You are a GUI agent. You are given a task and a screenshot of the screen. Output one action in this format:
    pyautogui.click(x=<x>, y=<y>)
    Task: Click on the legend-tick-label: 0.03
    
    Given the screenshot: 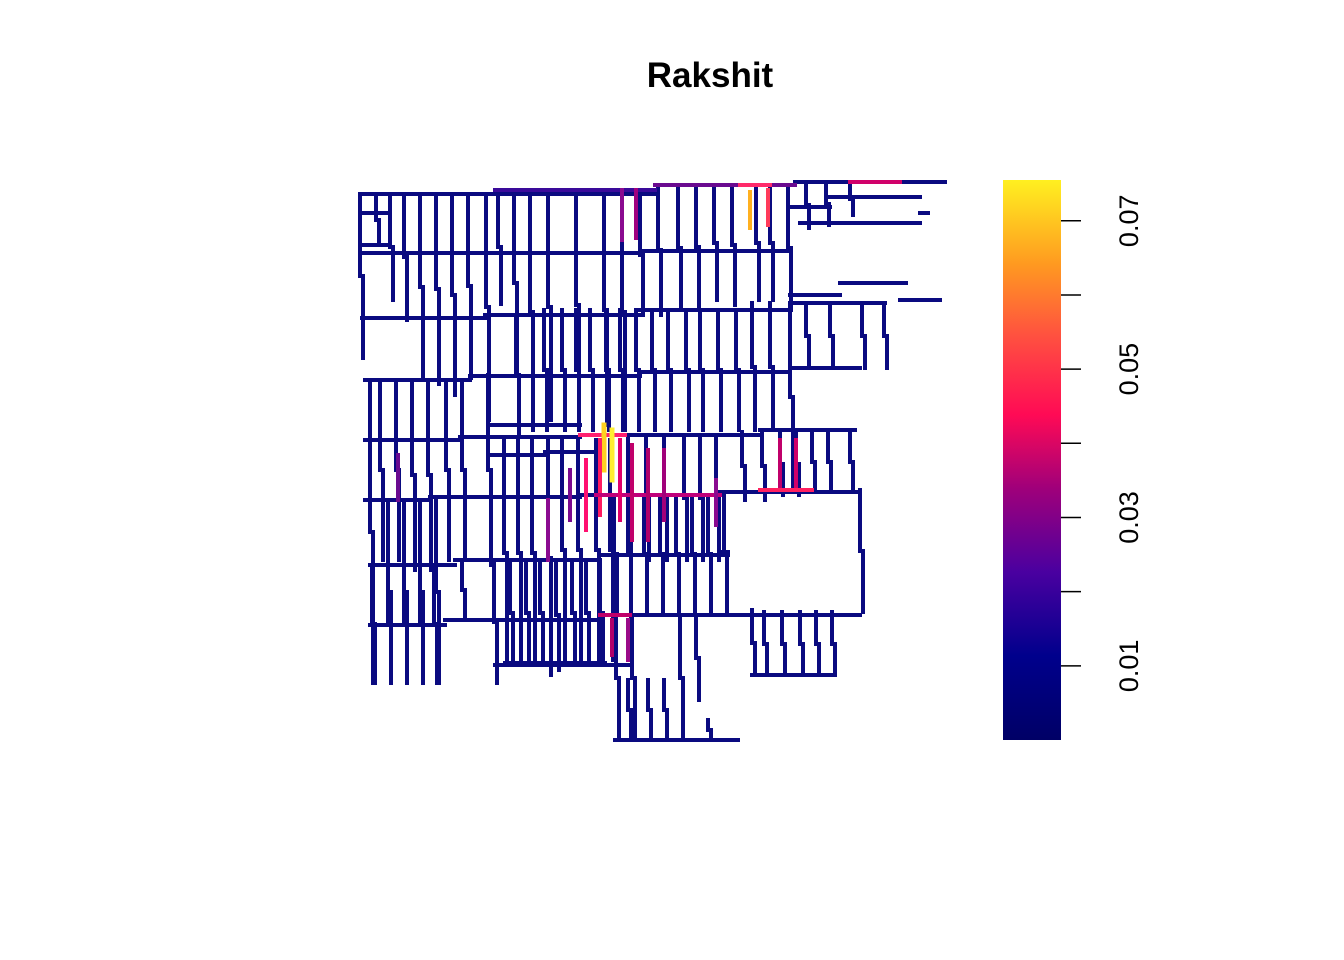 What is the action you would take?
    pyautogui.click(x=1129, y=517)
    